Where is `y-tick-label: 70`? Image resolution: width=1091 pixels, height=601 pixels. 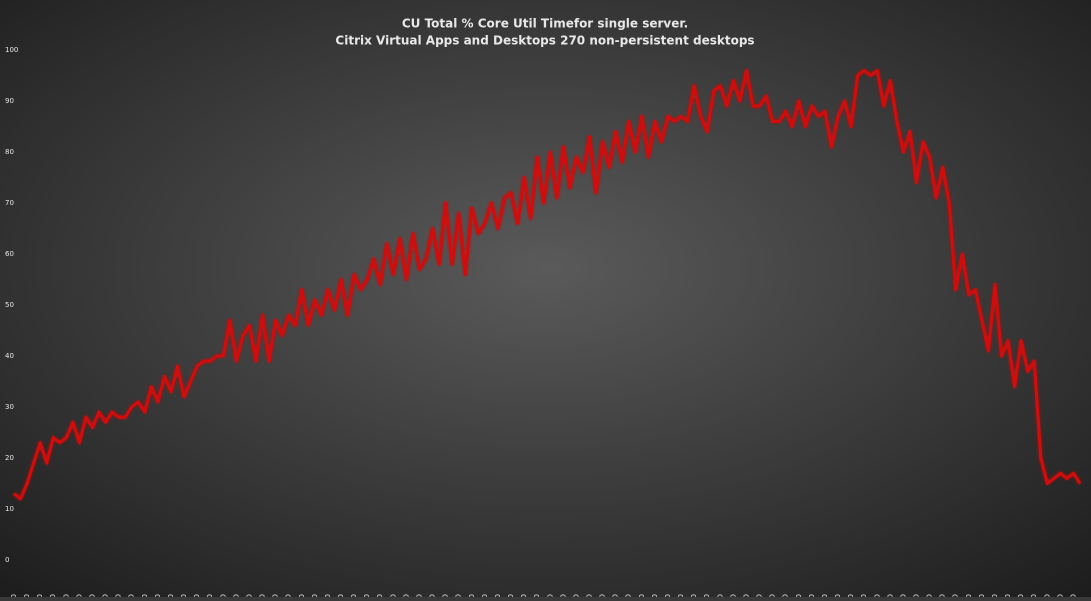 y-tick-label: 70 is located at coordinates (9, 203).